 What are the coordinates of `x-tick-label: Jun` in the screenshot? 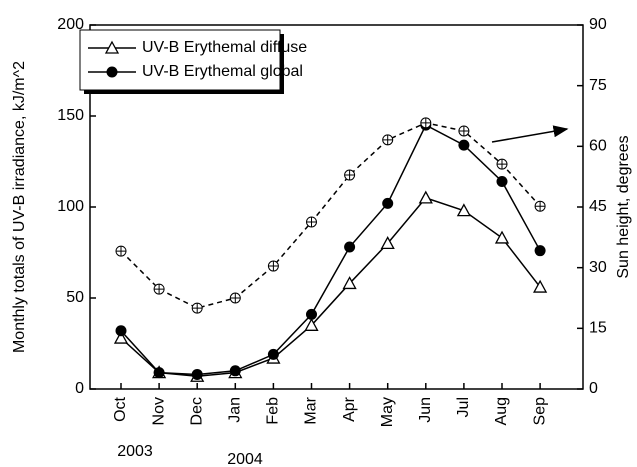 It's located at (425, 410).